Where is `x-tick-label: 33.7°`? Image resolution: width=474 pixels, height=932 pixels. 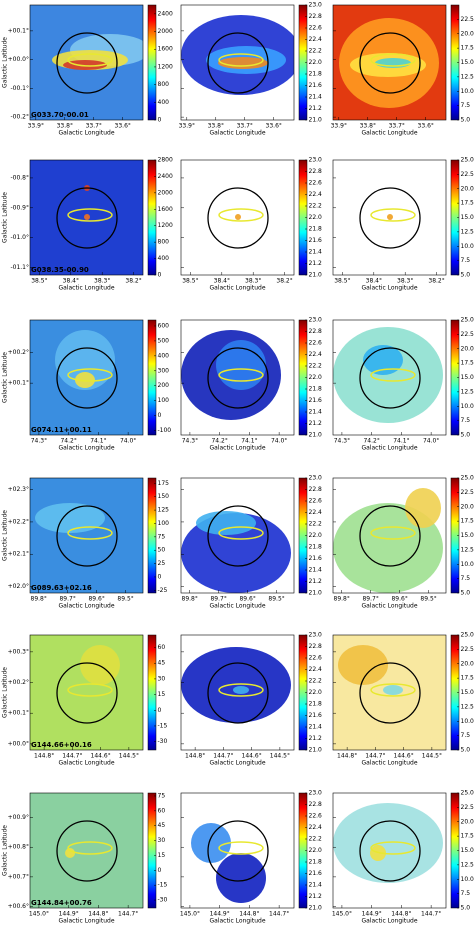 x-tick-label: 33.7° is located at coordinates (397, 126).